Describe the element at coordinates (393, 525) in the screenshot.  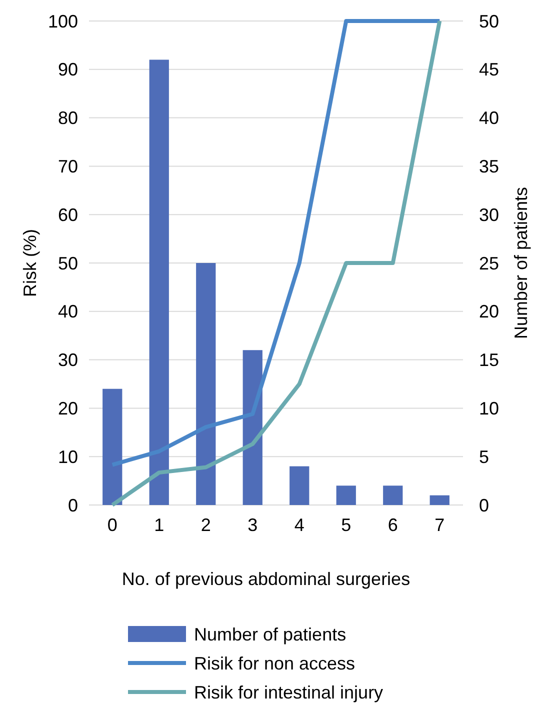
I see `x-tick-label: 6` at that location.